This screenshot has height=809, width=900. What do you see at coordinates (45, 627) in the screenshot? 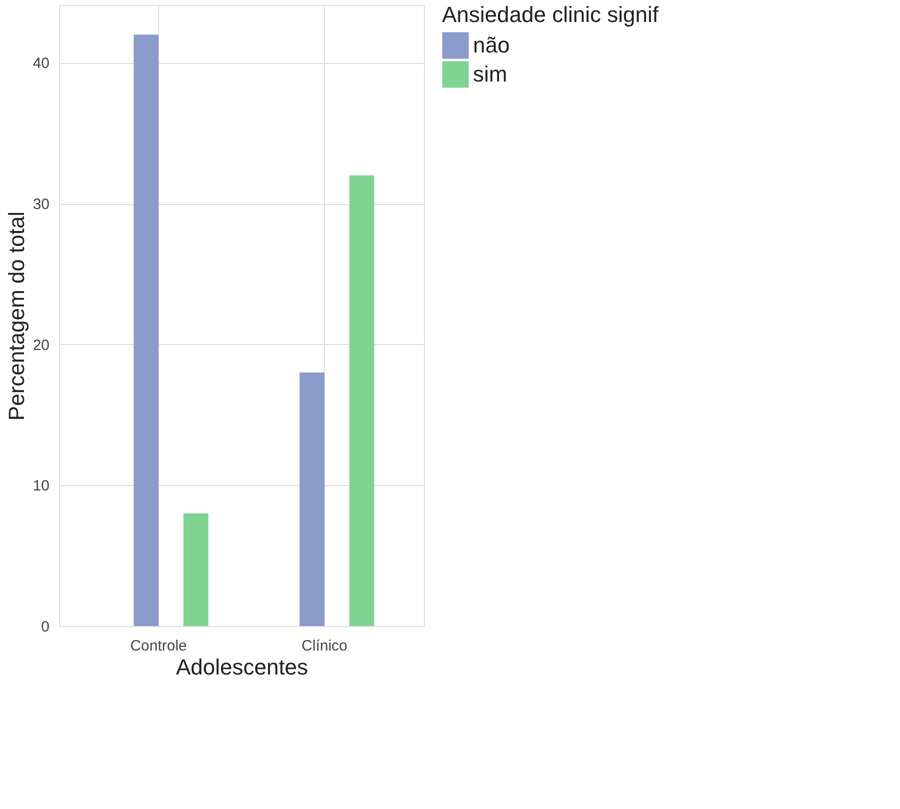
I see `y-tick-label: 0` at bounding box center [45, 627].